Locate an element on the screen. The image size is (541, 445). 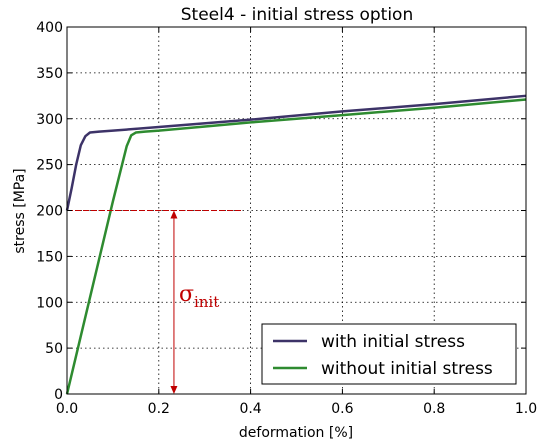
legend-box is located at coordinates (389, 354).